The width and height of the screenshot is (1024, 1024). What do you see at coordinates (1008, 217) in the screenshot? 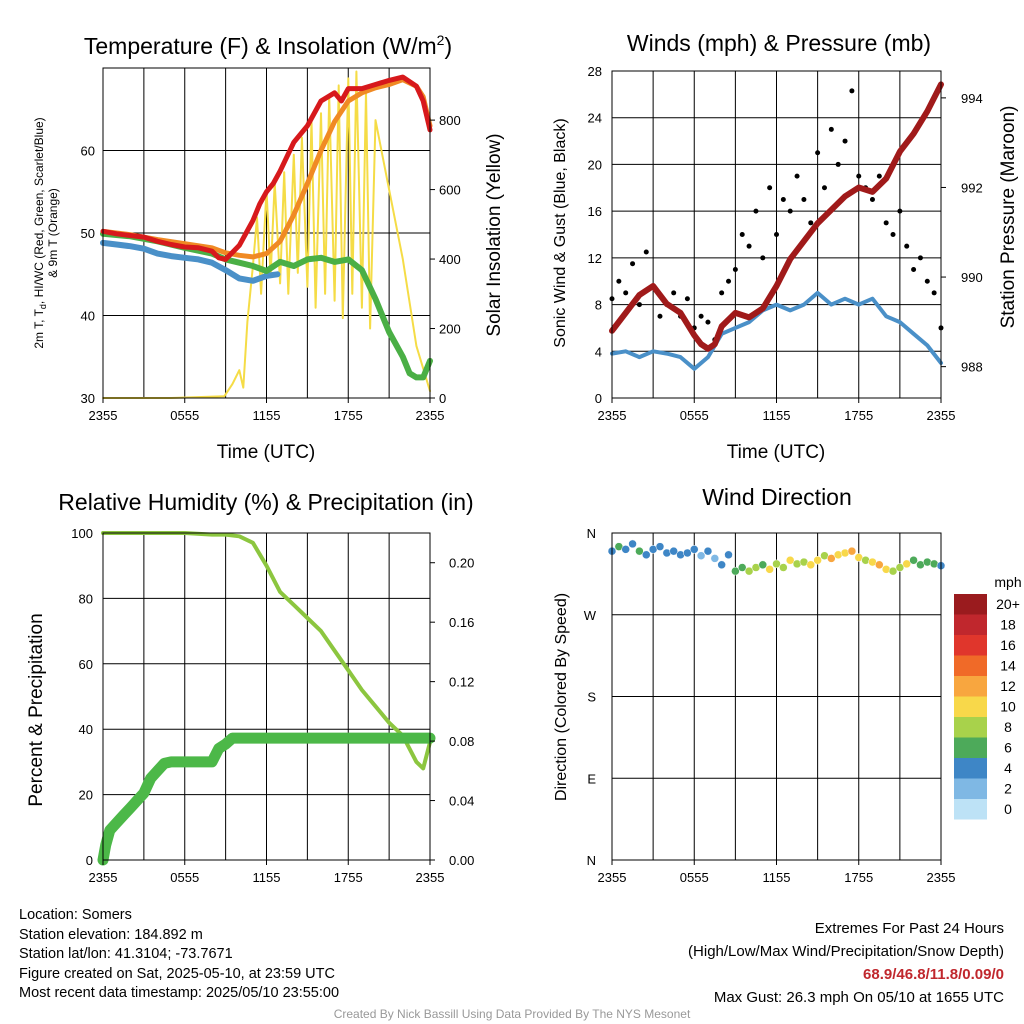
I see `pressure-y-axis-label: Station Pressure (Maroon)` at bounding box center [1008, 217].